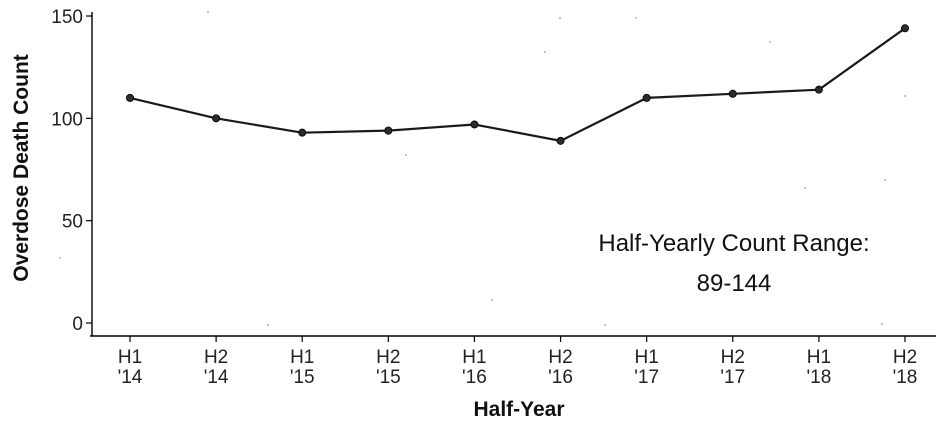  I want to click on y-ticks: 0 50 100 150, so click(71, 171).